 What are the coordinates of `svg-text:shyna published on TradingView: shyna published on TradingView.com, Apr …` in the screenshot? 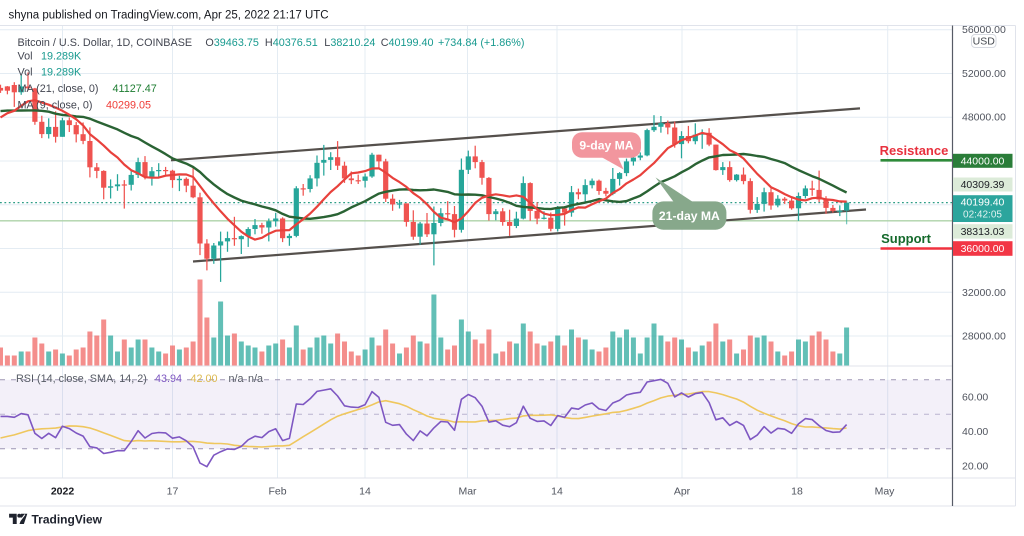 It's located at (169, 16).